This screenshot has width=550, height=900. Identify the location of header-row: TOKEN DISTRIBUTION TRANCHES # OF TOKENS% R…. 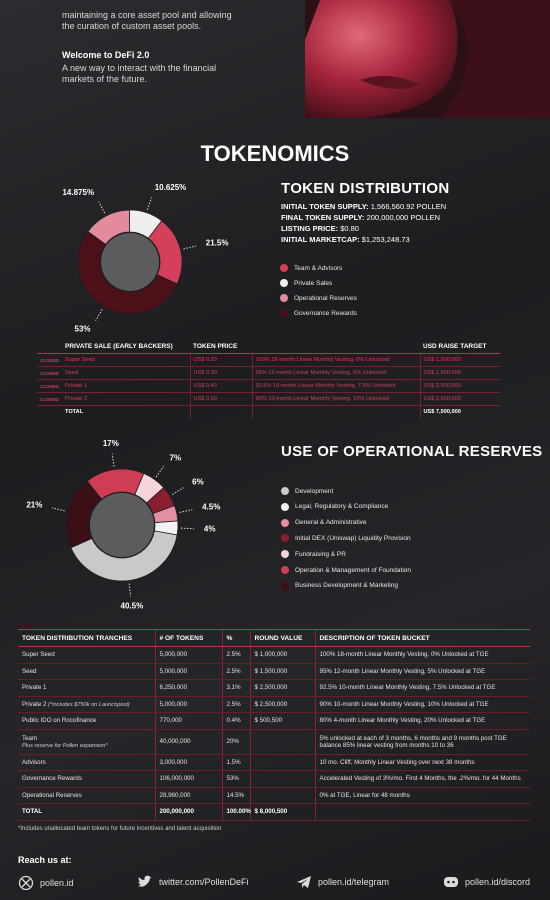
(274, 638).